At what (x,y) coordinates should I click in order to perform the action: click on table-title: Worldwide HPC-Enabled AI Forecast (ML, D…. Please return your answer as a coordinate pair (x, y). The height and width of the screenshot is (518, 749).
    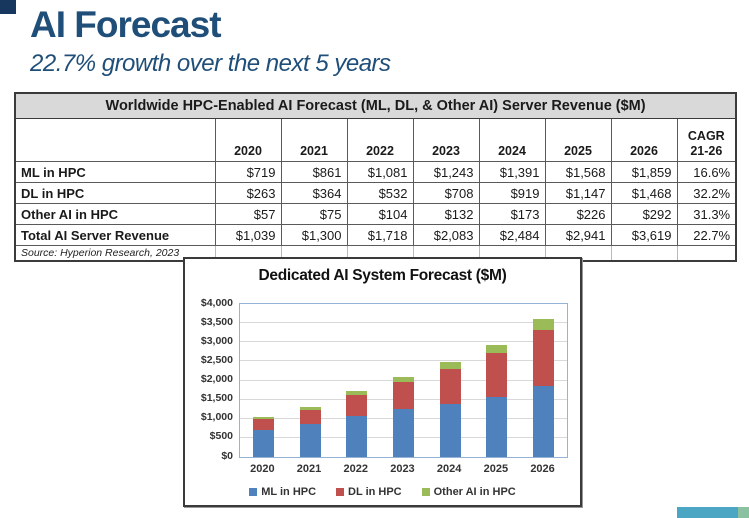
    Looking at the image, I should click on (375, 105).